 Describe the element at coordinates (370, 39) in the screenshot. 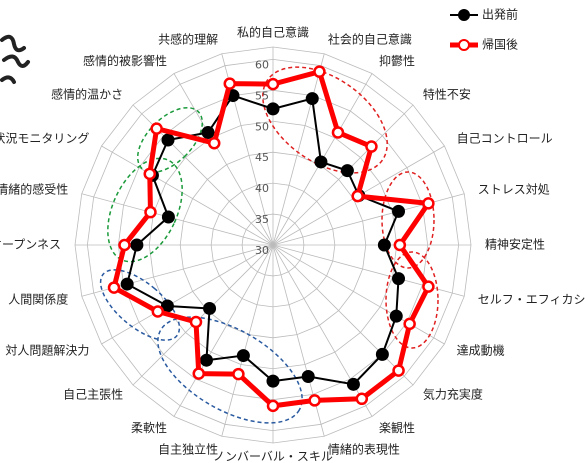

I see `category-label: 社会的自己意識` at that location.